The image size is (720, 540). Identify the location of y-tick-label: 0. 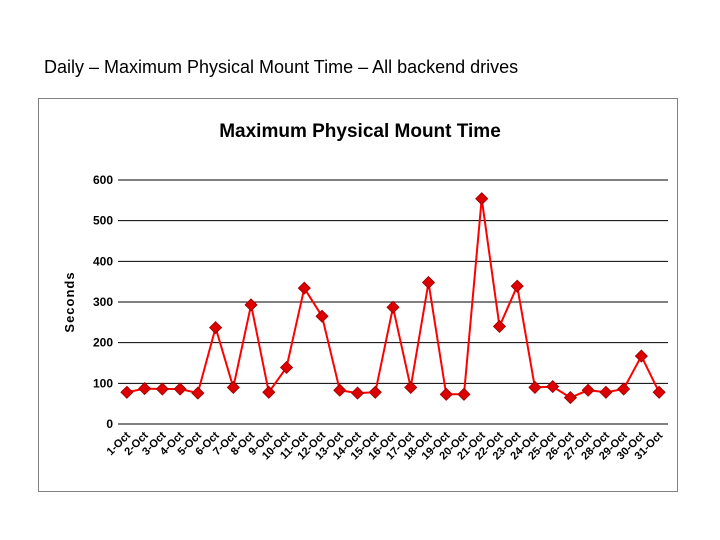
(109, 424).